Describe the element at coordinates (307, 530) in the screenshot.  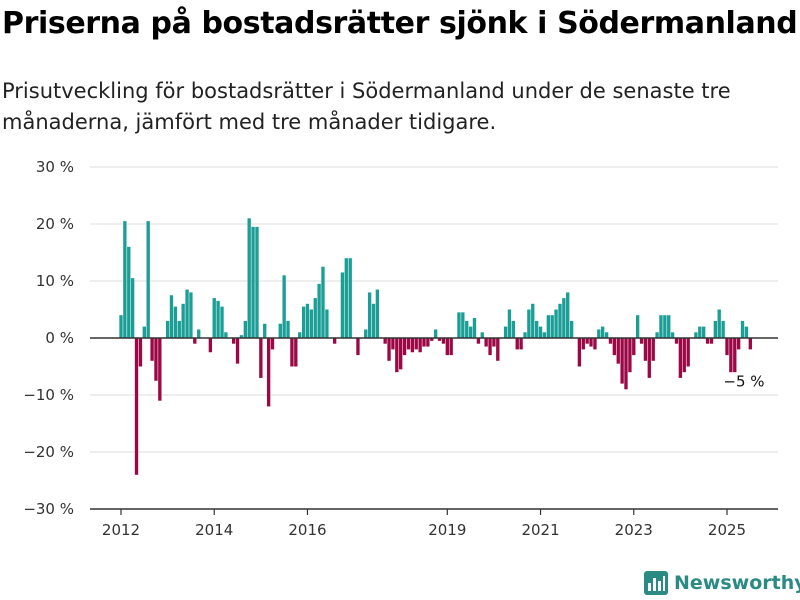
I see `x-tick-label: 2016` at that location.